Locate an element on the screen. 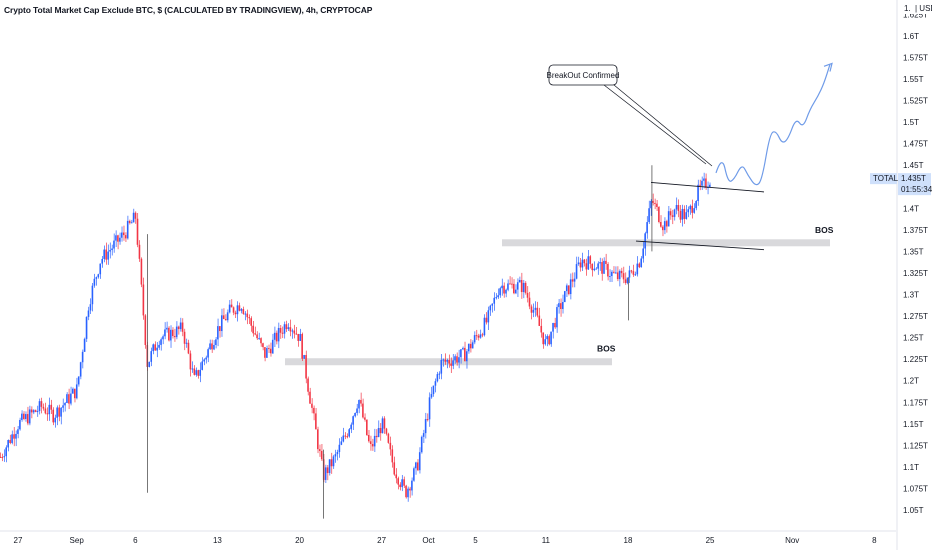 Image resolution: width=932 pixels, height=550 pixels. price-tick-label: 1.175T is located at coordinates (915, 402).